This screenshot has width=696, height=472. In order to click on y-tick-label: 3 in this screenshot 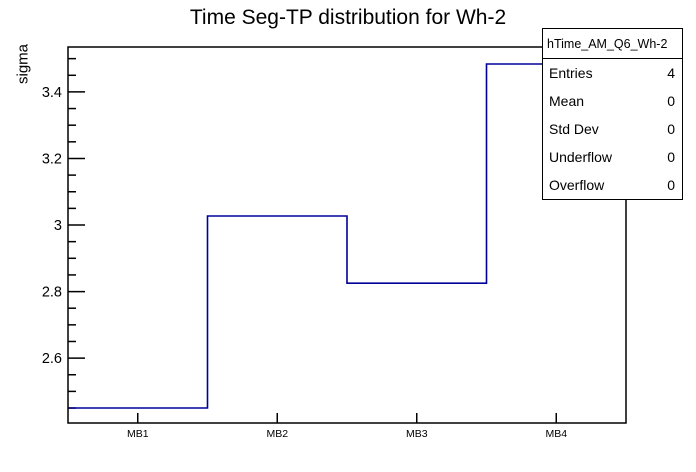, I will do `click(58, 226)`.